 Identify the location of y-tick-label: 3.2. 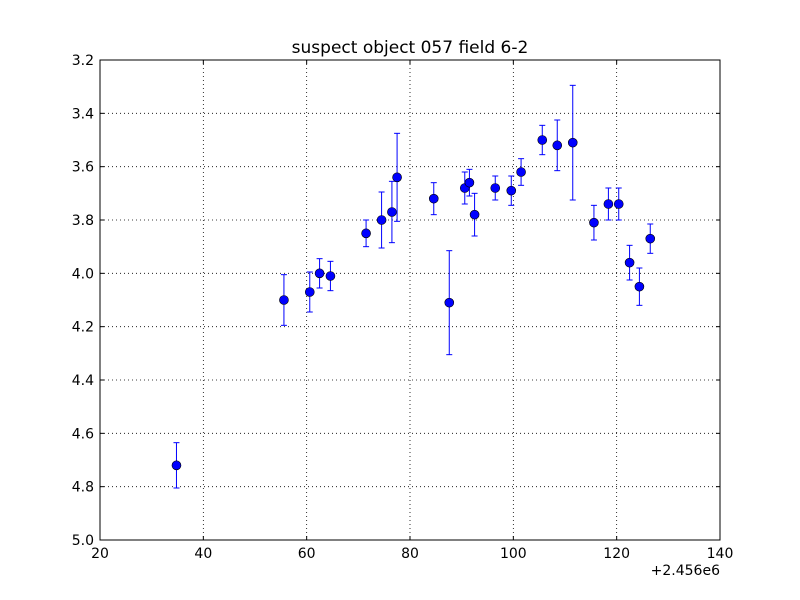
(83, 61).